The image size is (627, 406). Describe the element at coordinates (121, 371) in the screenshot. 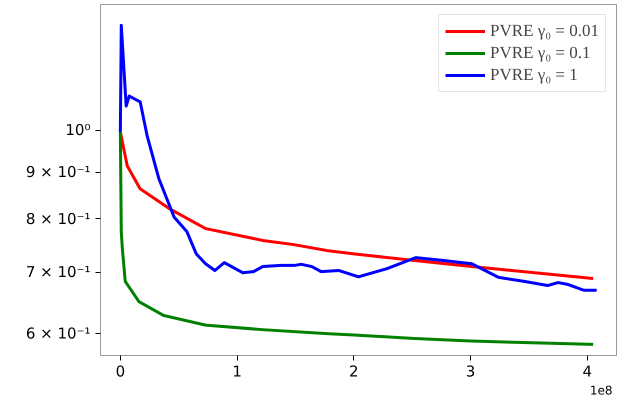

I see `x-tick-label: 0` at that location.